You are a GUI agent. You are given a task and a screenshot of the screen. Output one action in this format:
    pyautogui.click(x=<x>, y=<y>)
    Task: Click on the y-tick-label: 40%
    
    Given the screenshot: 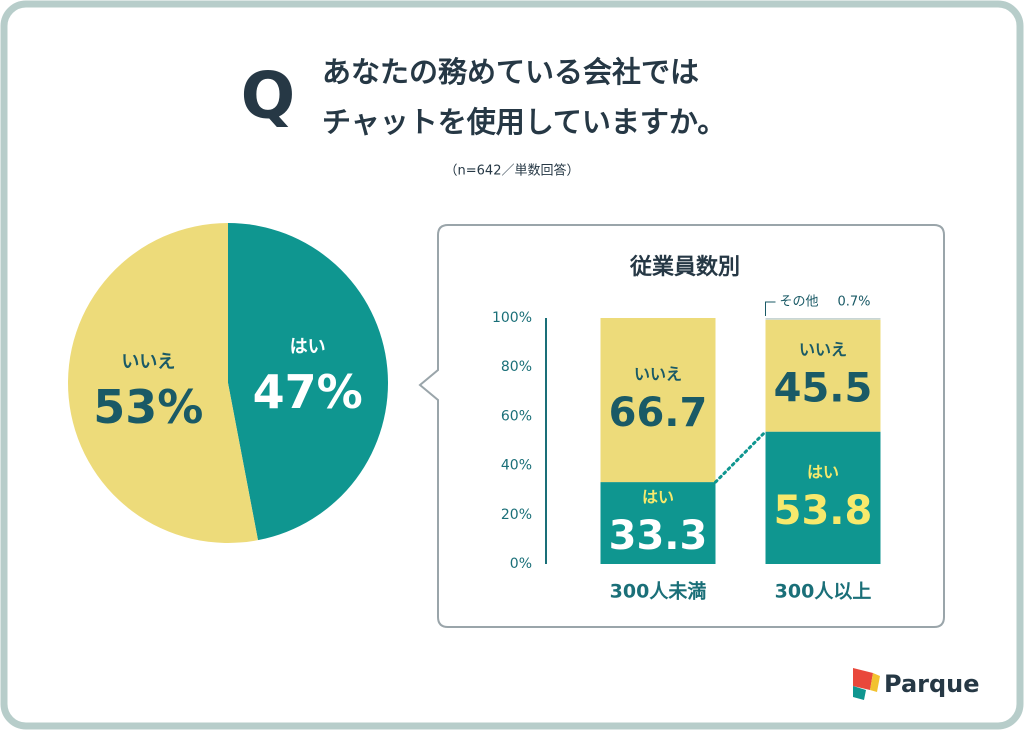 What is the action you would take?
    pyautogui.click(x=516, y=466)
    